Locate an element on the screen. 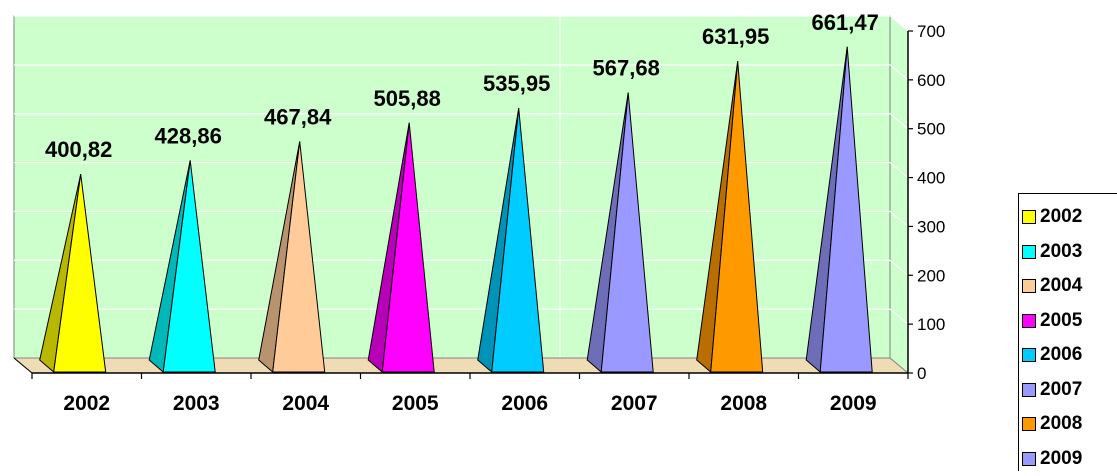 This screenshot has width=1117, height=476. x-category-label: 2008 is located at coordinates (743, 403).